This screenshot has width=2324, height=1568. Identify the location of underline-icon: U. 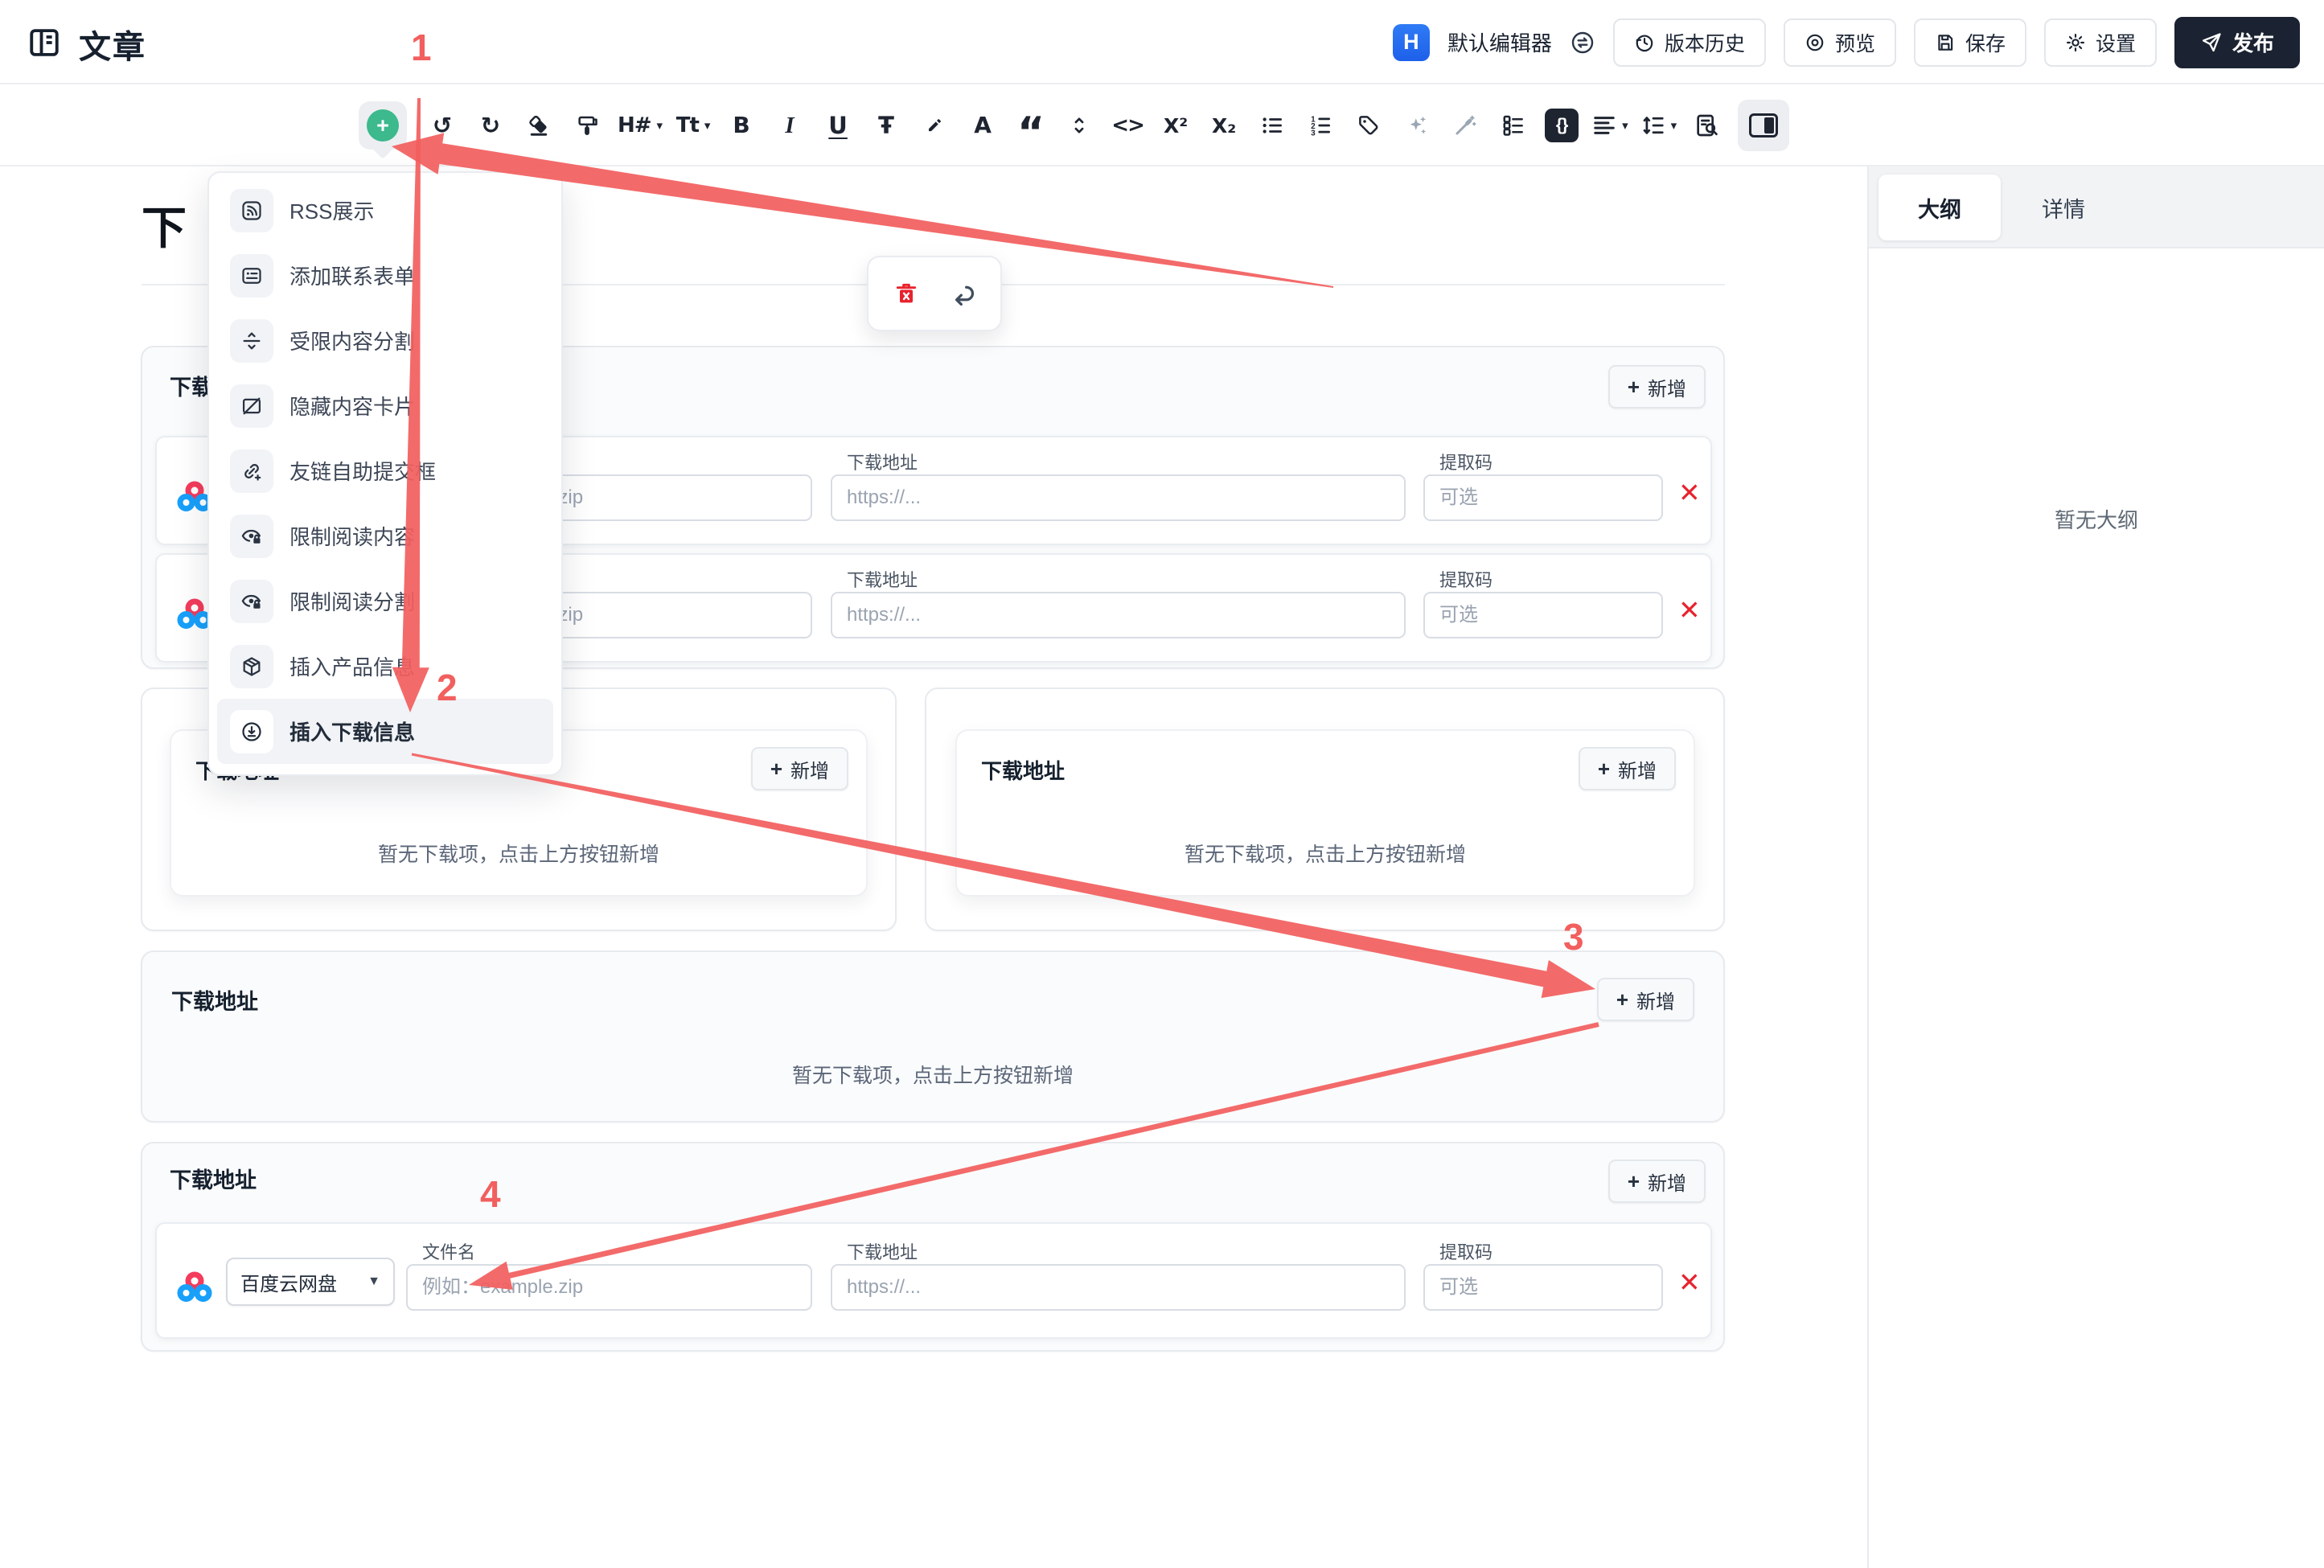
(838, 125).